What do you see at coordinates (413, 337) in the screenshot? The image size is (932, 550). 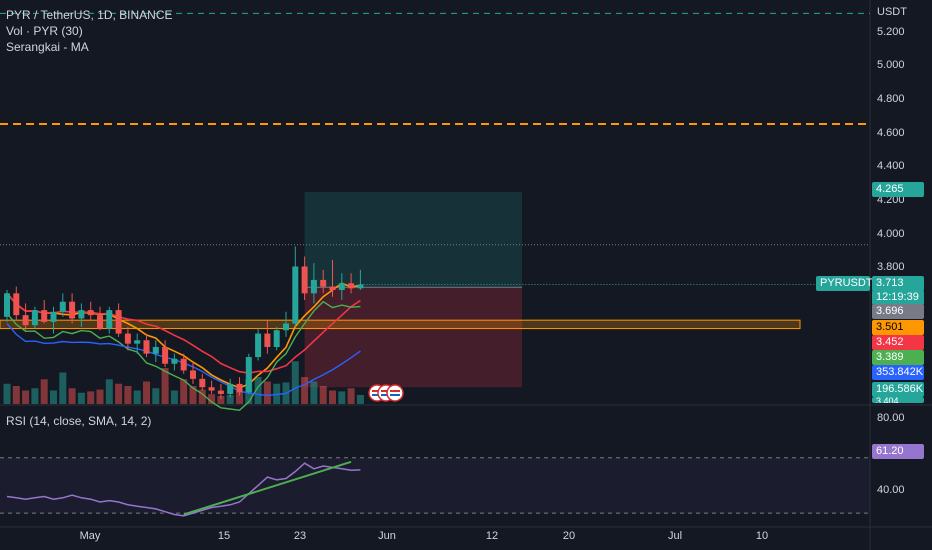 I see `position-loss-zone` at bounding box center [413, 337].